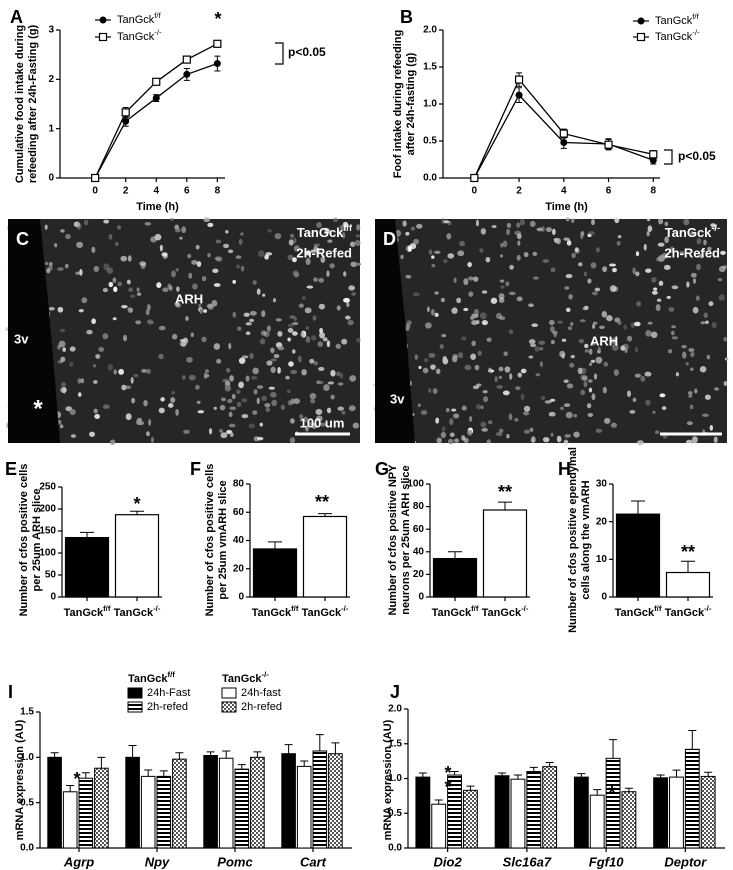  Describe the element at coordinates (33, 104) in the screenshot. I see `y-axis-label: refeeding after 24h-Fasting (g)` at that location.